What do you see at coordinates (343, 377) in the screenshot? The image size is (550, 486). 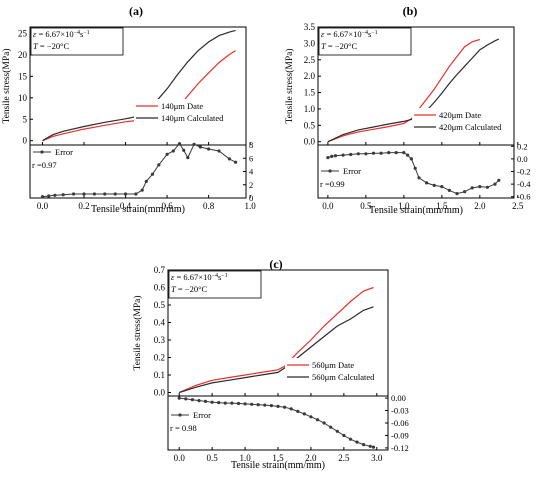 I see `chart-3-legend-label: 560μm Calculated` at bounding box center [343, 377].